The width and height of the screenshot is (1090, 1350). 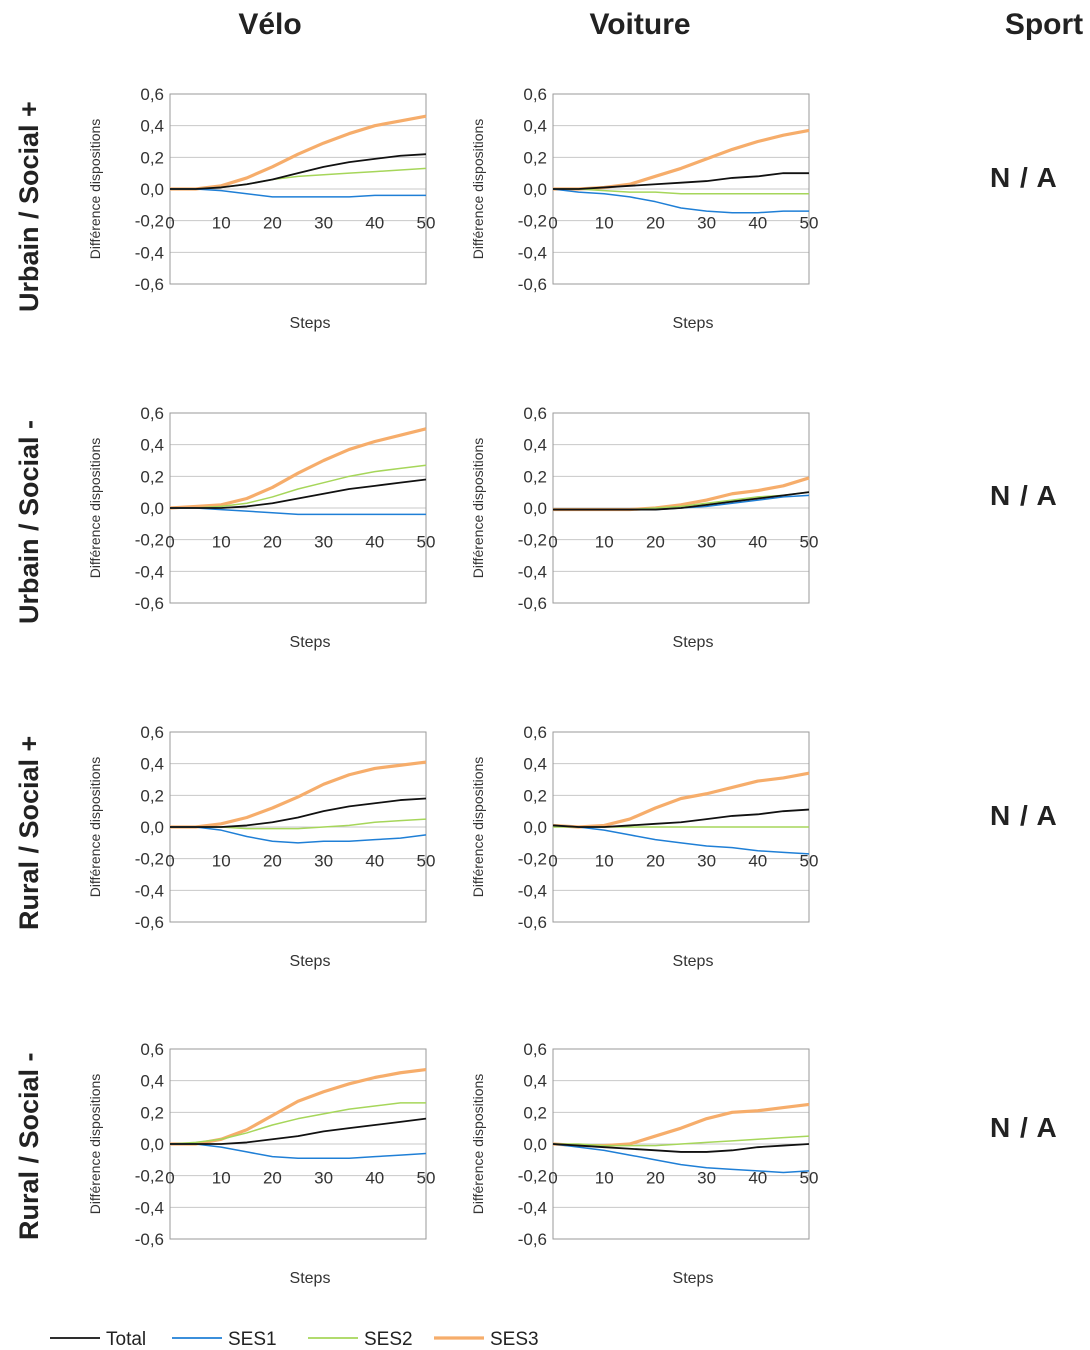 I want to click on na-label-row-1: N / A, so click(x=1024, y=177).